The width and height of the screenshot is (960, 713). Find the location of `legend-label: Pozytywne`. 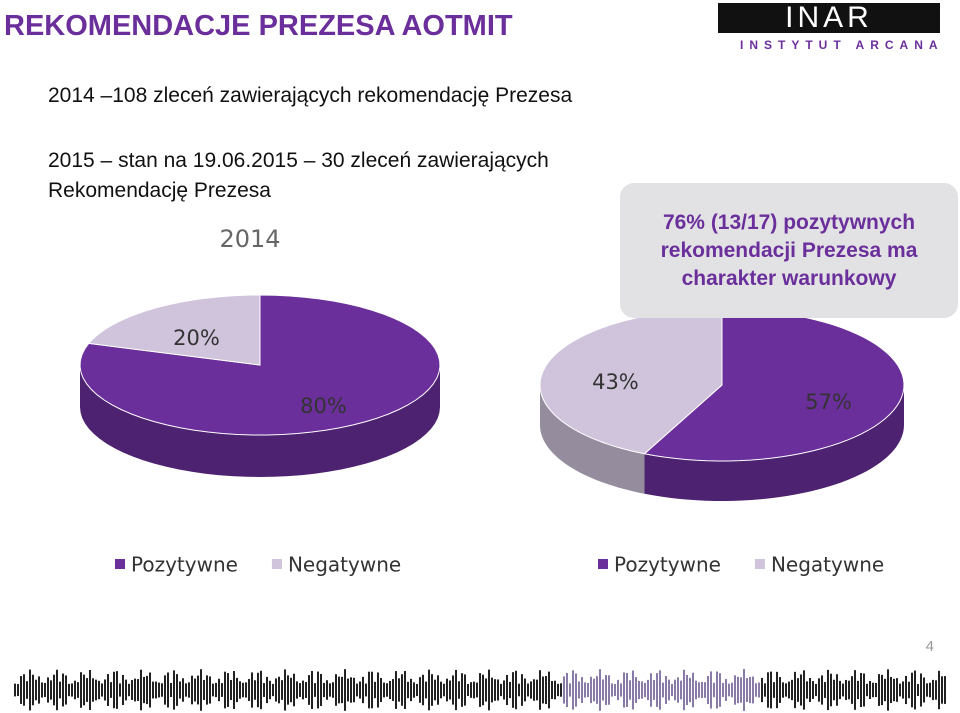

legend-label: Pozytywne is located at coordinates (667, 565).